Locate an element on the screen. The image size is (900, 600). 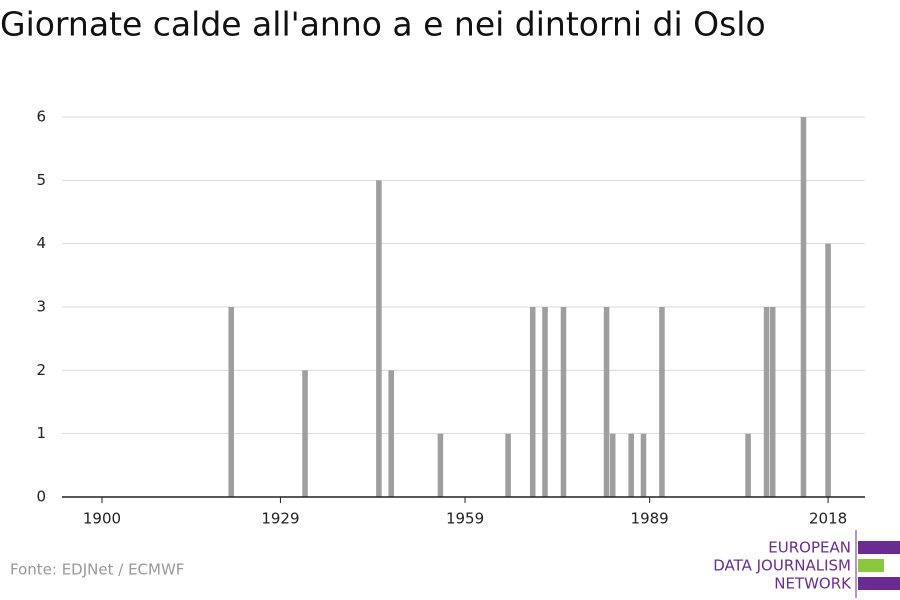
logo-text: DATA JOURNALISM is located at coordinates (782, 566).